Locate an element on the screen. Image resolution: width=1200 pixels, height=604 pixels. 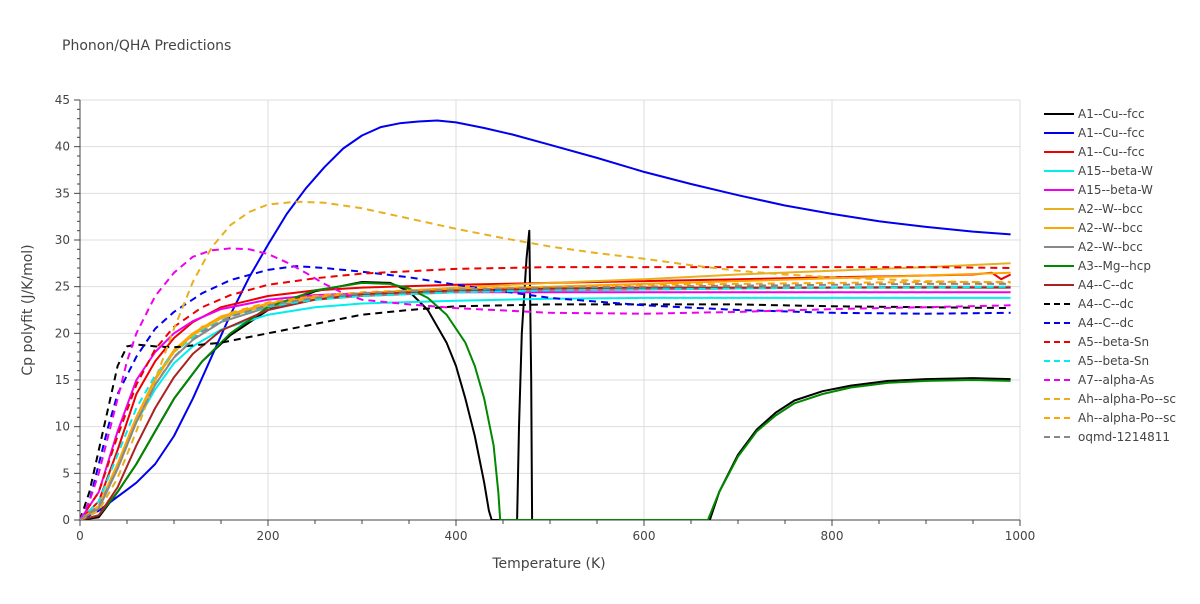
x-tick-label: 0 is located at coordinates (80, 536).